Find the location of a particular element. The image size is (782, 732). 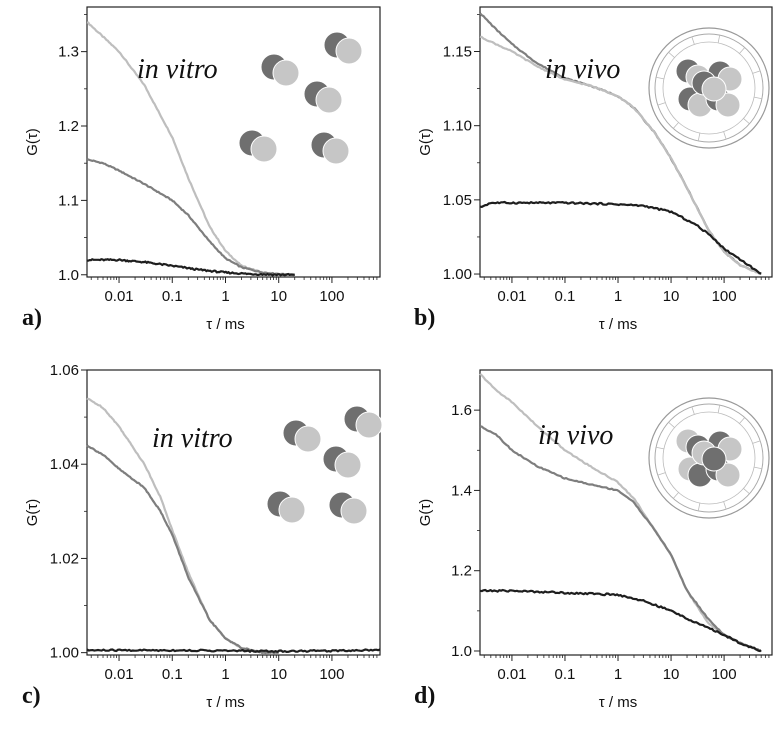

y-tick-label: 1.04 is located at coordinates (64, 464).